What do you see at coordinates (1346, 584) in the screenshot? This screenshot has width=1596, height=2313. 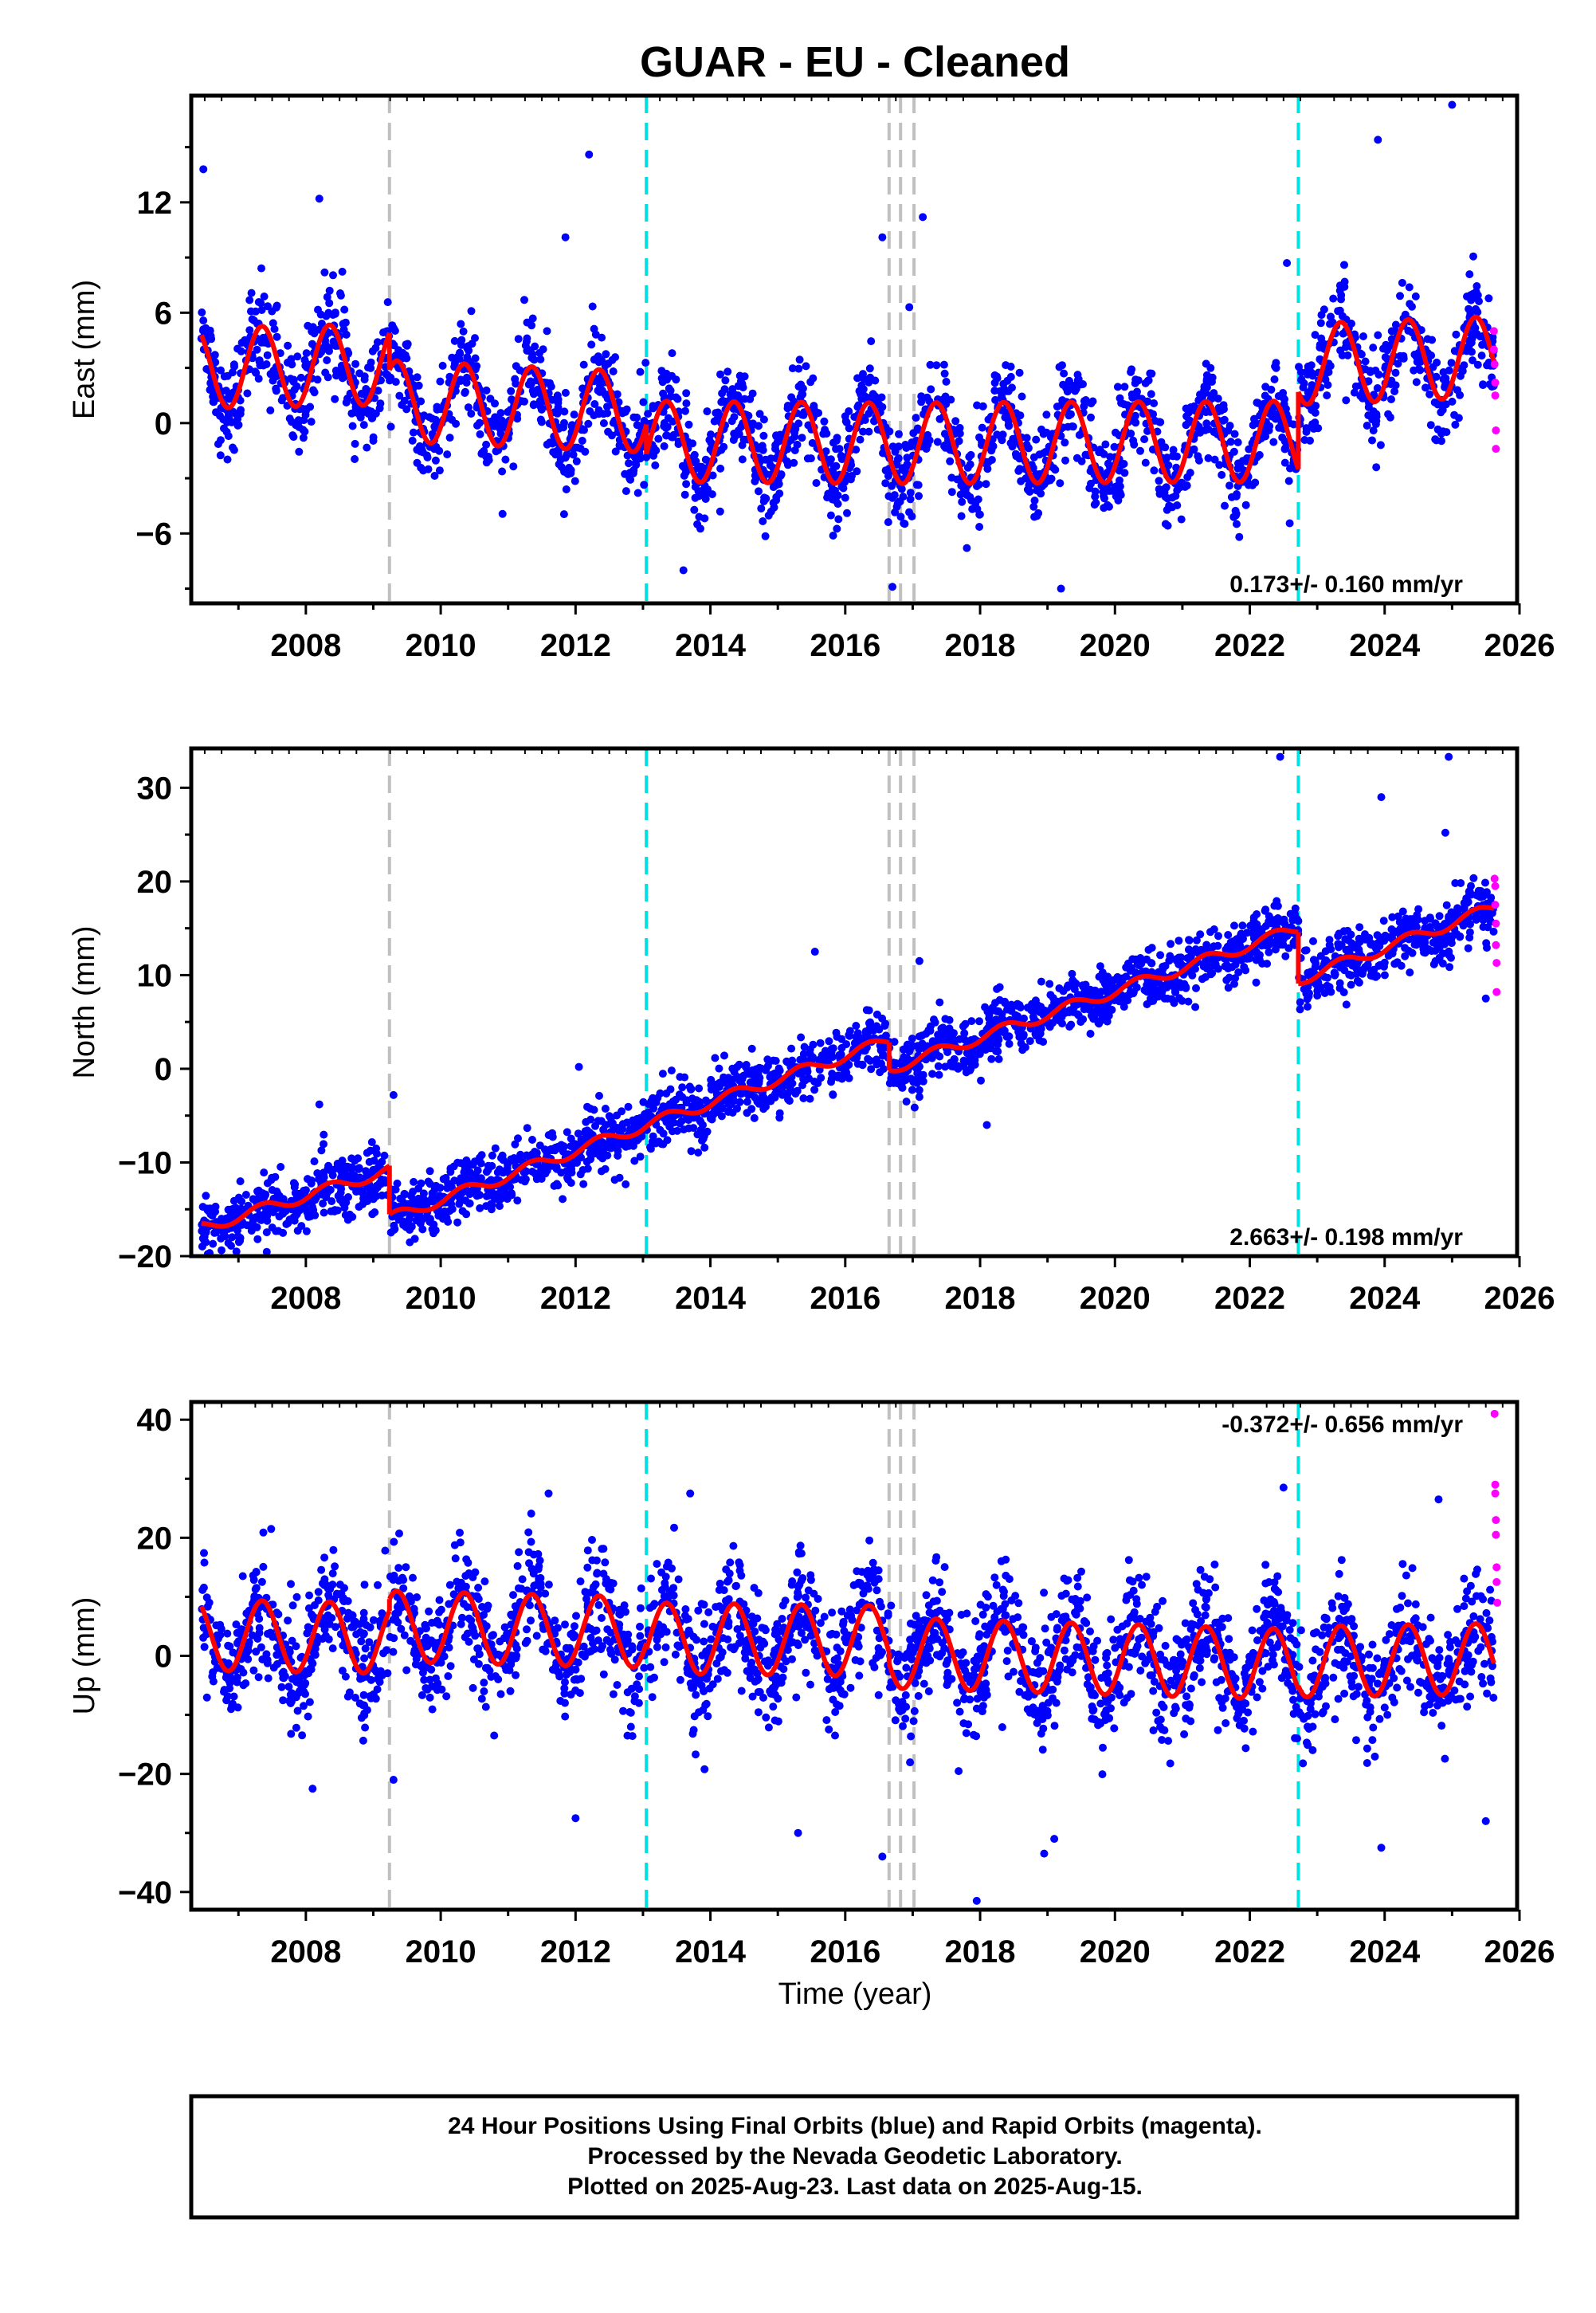 I see `east-rate-label: 0.173+/- 0.160 mm/yr` at bounding box center [1346, 584].